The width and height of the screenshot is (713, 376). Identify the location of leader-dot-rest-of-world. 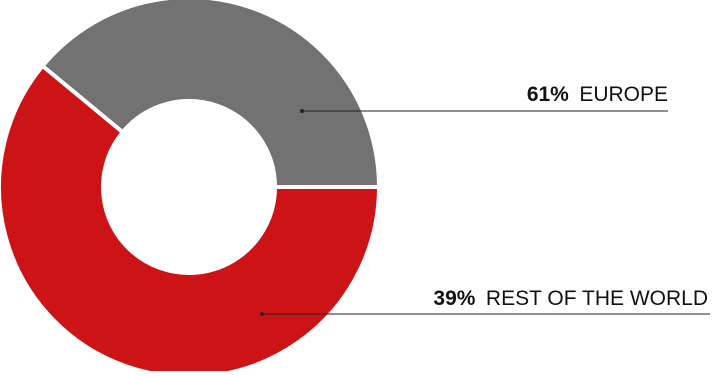
(262, 314).